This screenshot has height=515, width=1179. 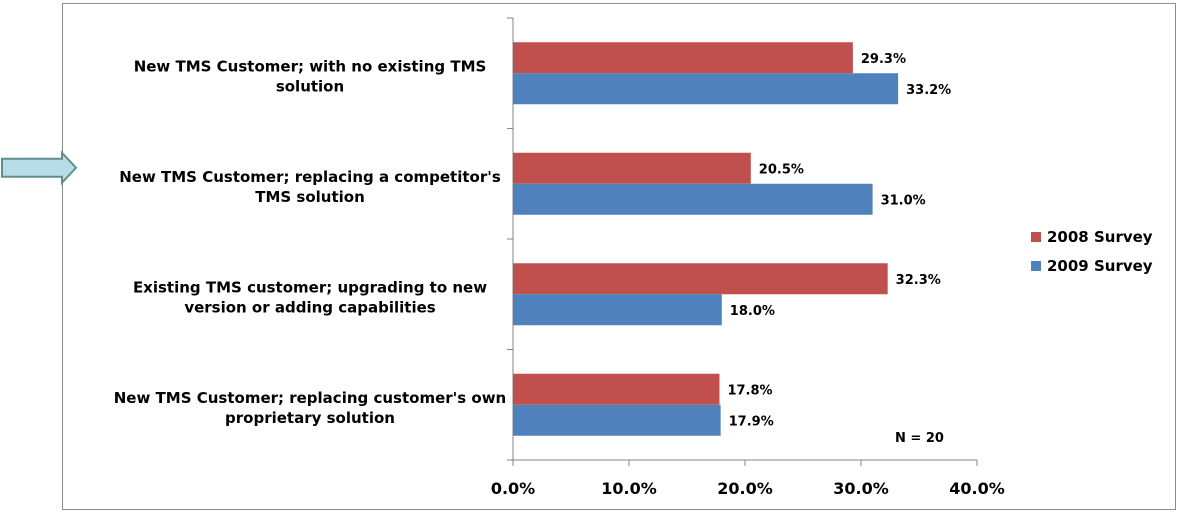 I want to click on data-label: 20.5%, so click(x=781, y=169).